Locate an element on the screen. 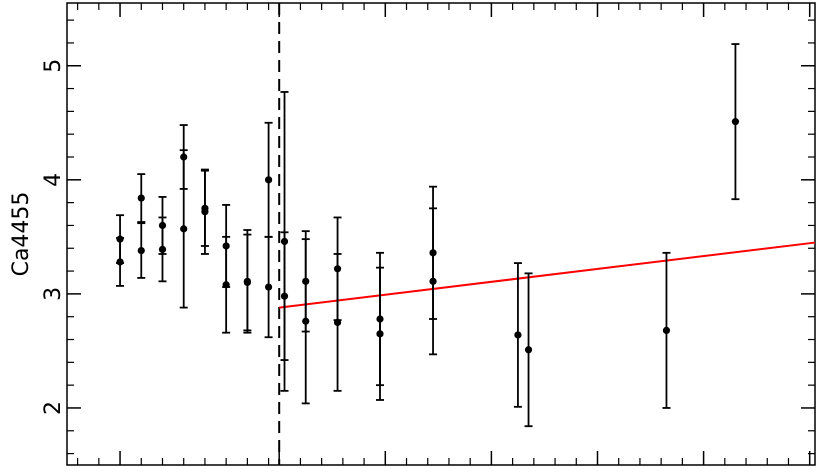 The height and width of the screenshot is (472, 817). y-tick-label: 2 is located at coordinates (53, 408).